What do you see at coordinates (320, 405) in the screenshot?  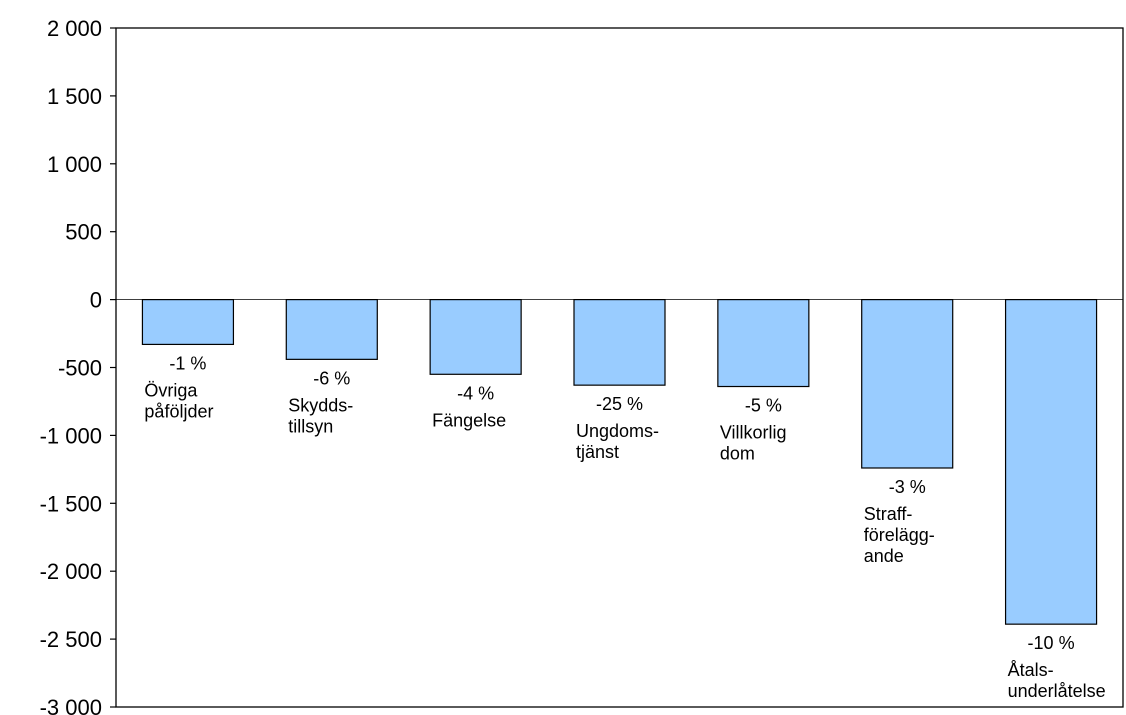 I see `category-label: Skydds-` at bounding box center [320, 405].